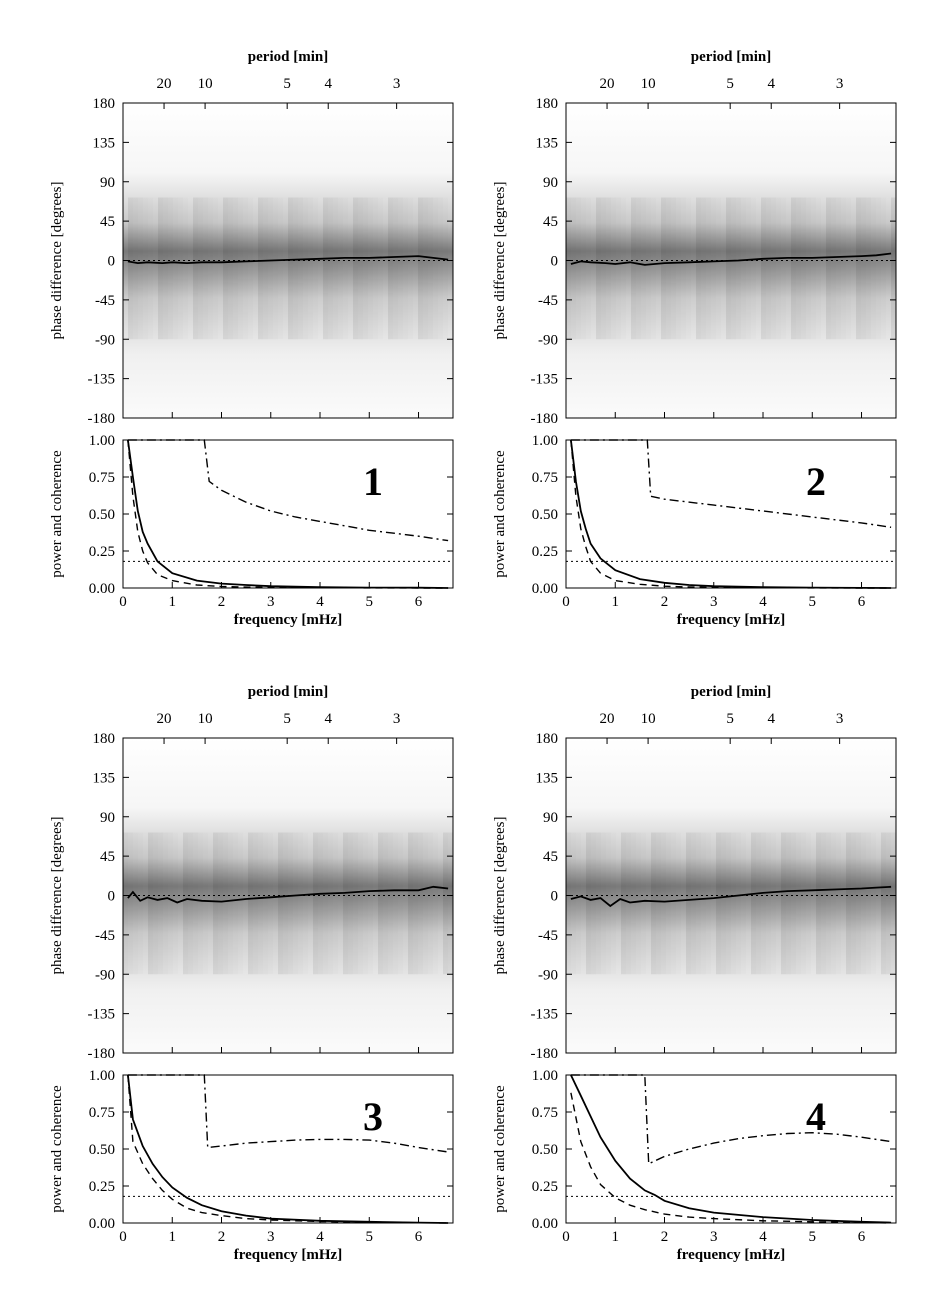 Image resolution: width=945 pixels, height=1305 pixels. I want to click on power-xtick-label: 1, so click(616, 602).